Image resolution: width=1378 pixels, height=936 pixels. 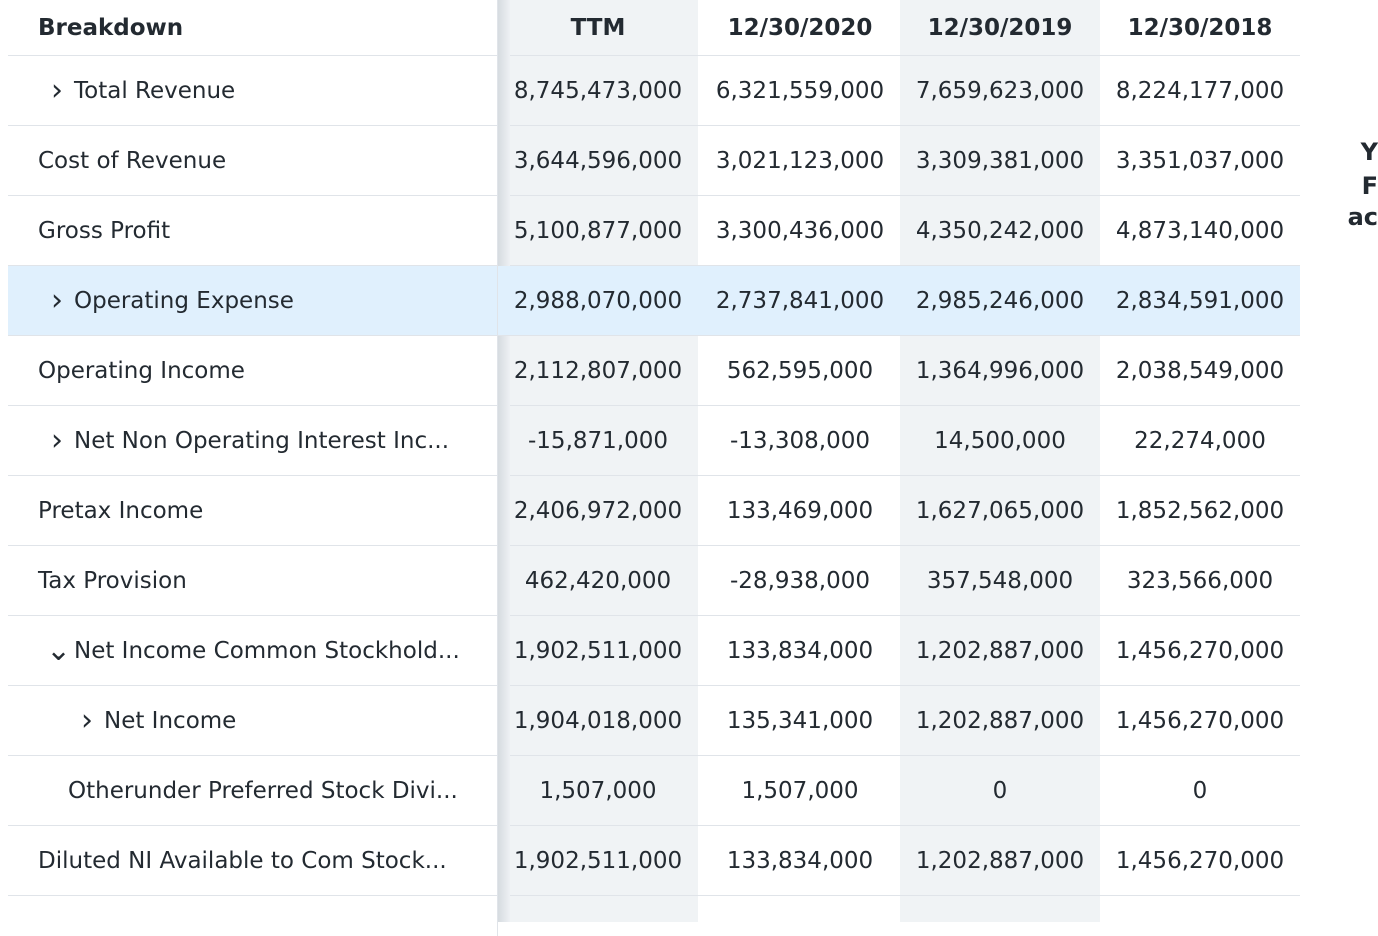 What do you see at coordinates (184, 300) in the screenshot?
I see `label: Operating Expense` at bounding box center [184, 300].